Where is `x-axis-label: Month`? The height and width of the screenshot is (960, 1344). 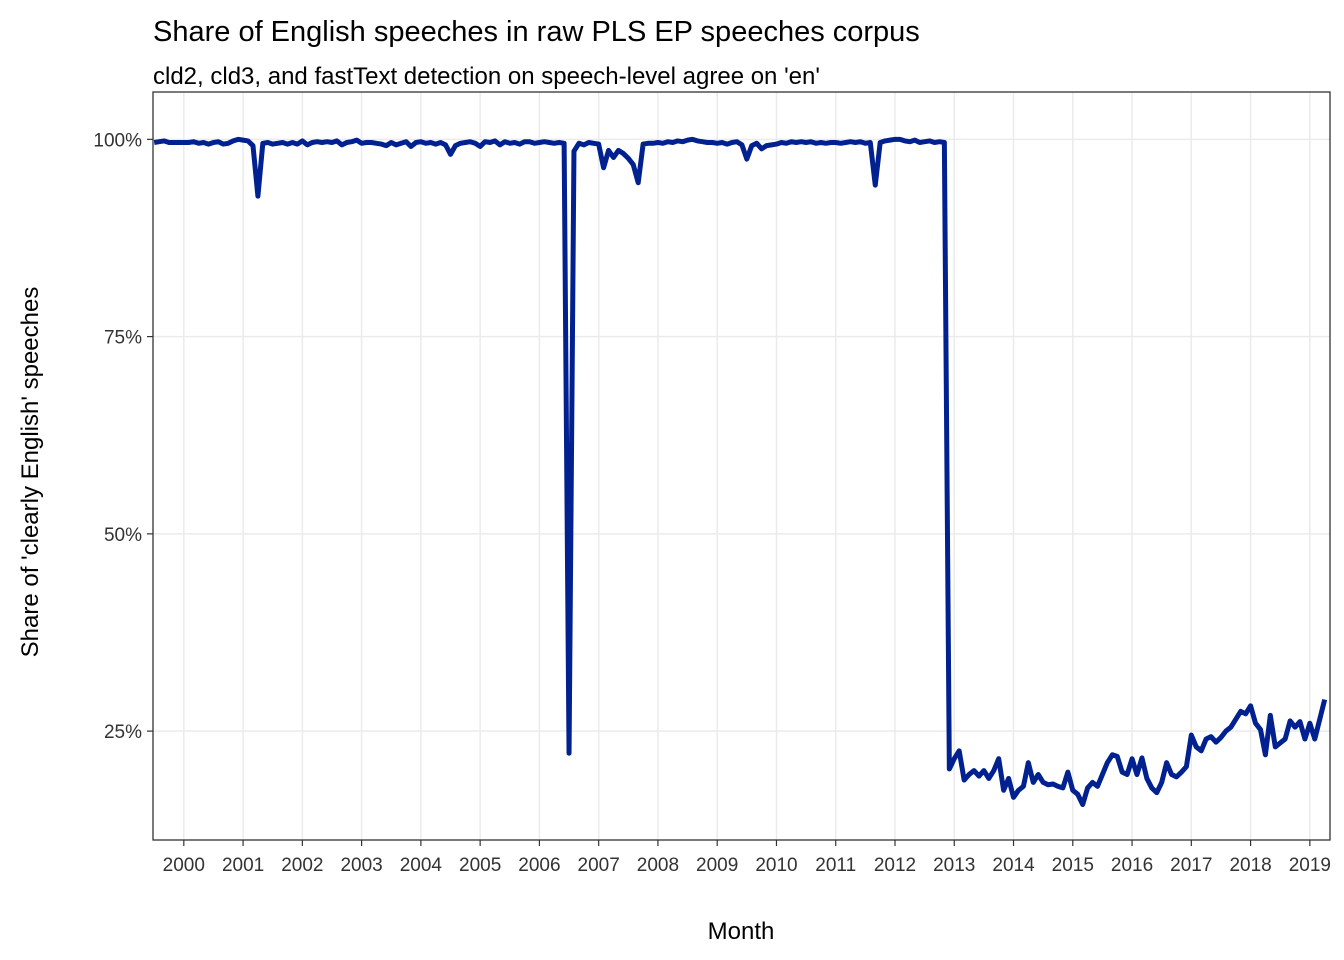 x-axis-label: Month is located at coordinates (741, 931).